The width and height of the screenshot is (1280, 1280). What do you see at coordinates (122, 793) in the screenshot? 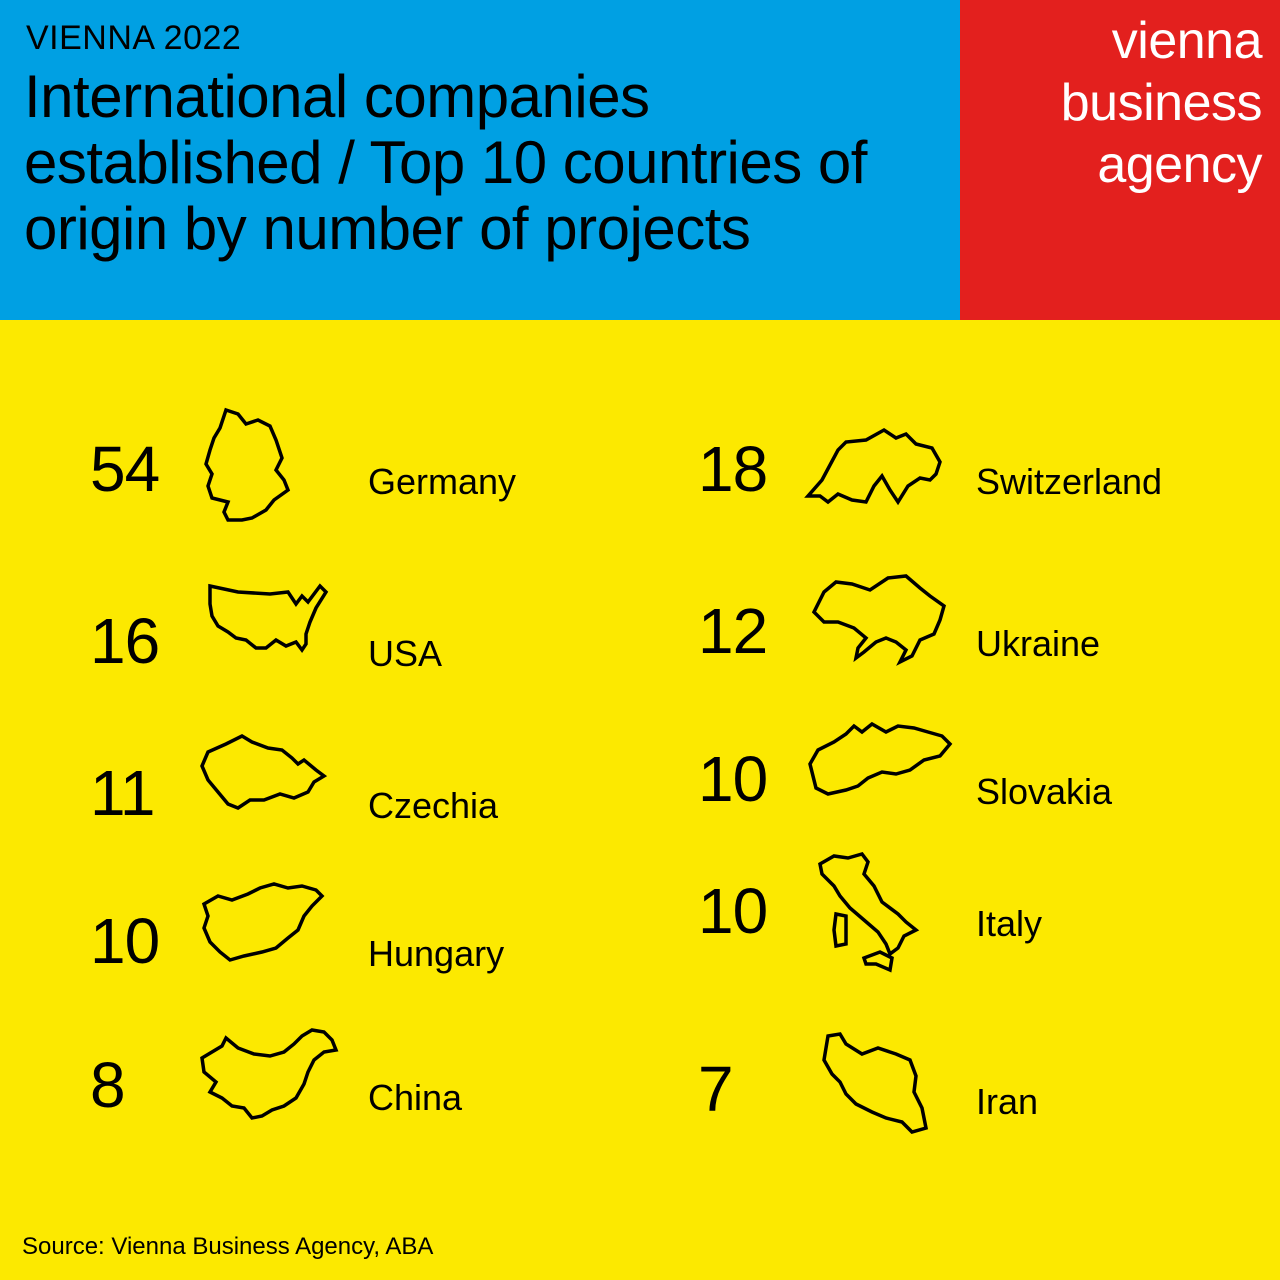
I see `project-count: 11` at bounding box center [122, 793].